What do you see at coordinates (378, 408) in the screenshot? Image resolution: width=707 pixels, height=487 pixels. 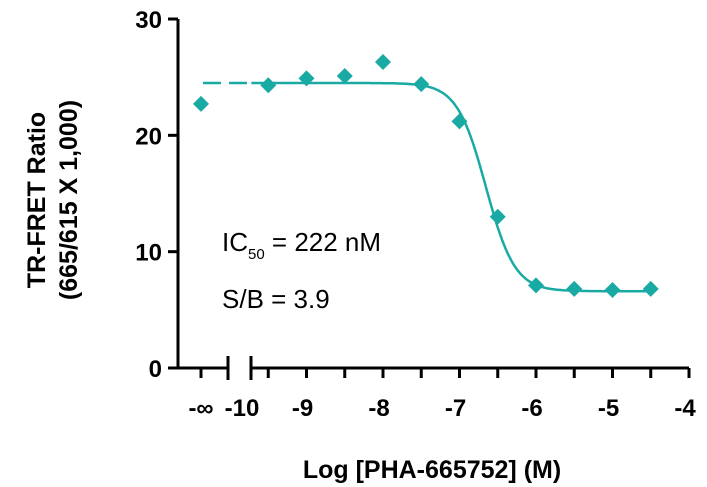 I see `x-tick-label: -8` at bounding box center [378, 408].